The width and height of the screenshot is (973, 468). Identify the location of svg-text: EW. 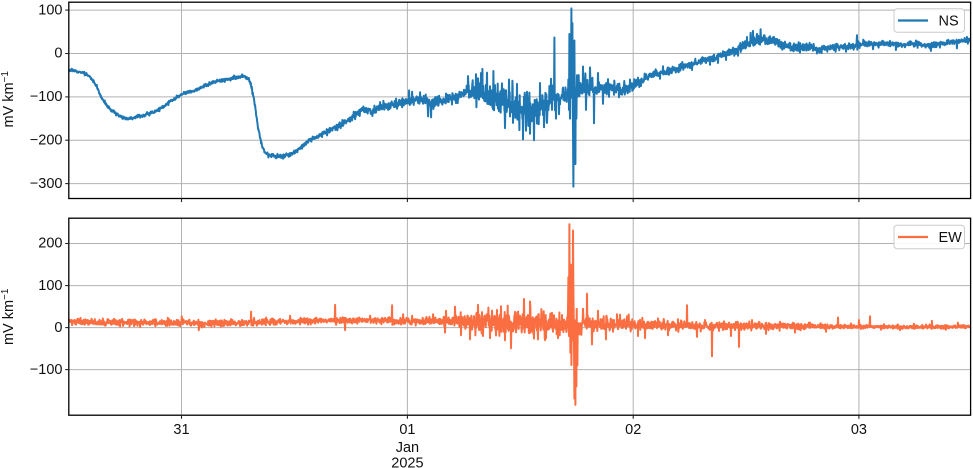
(951, 238).